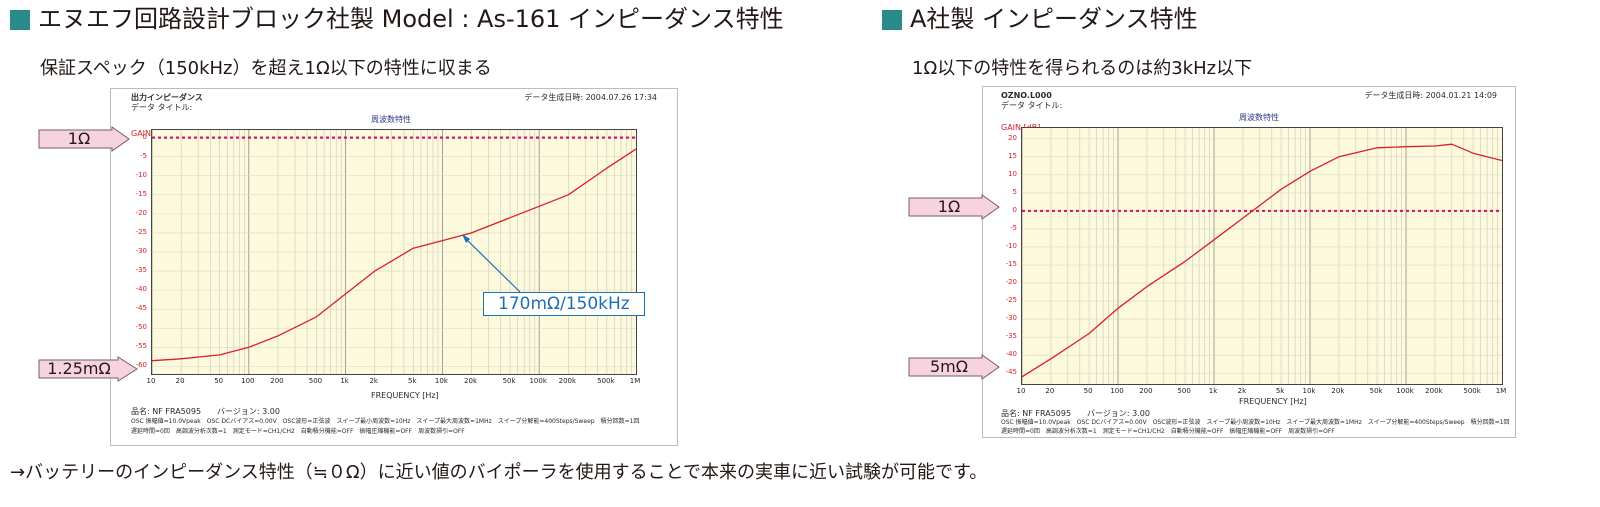  I want to click on left-plot-area, so click(394, 252).